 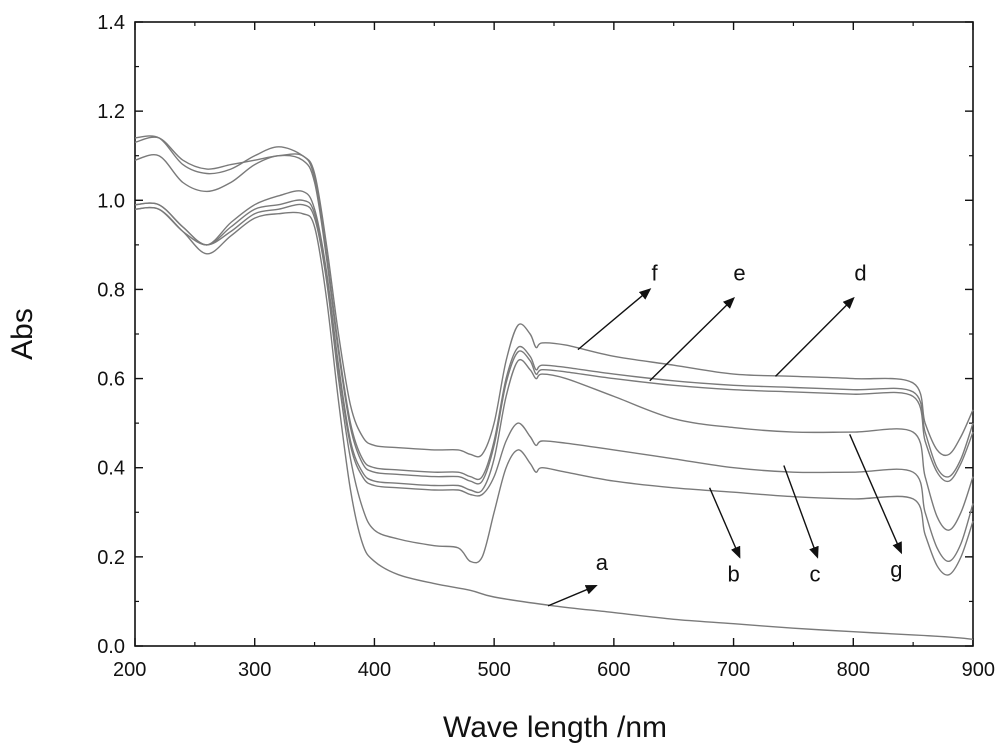 I want to click on annotation-arrow-g, so click(x=875, y=494).